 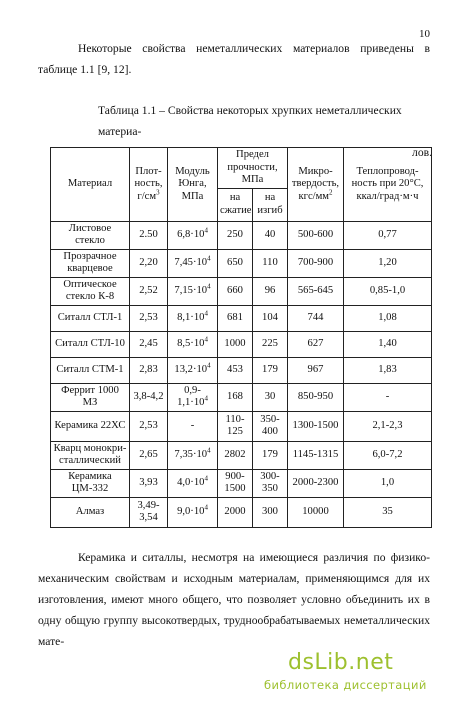 What do you see at coordinates (192, 318) in the screenshot?
I see `cell-modulus: 8,1·10⁴` at bounding box center [192, 318].